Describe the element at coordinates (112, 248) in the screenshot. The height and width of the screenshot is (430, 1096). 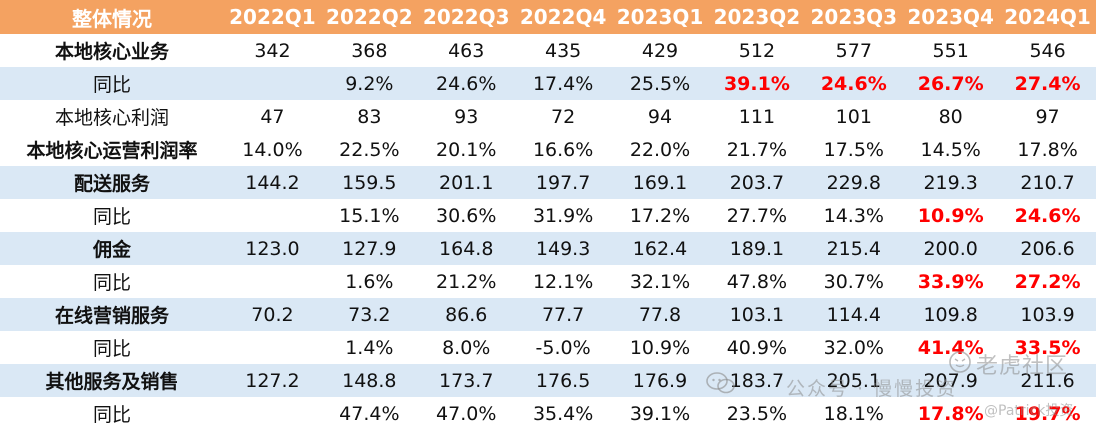
I see `row-label: 佣金` at that location.